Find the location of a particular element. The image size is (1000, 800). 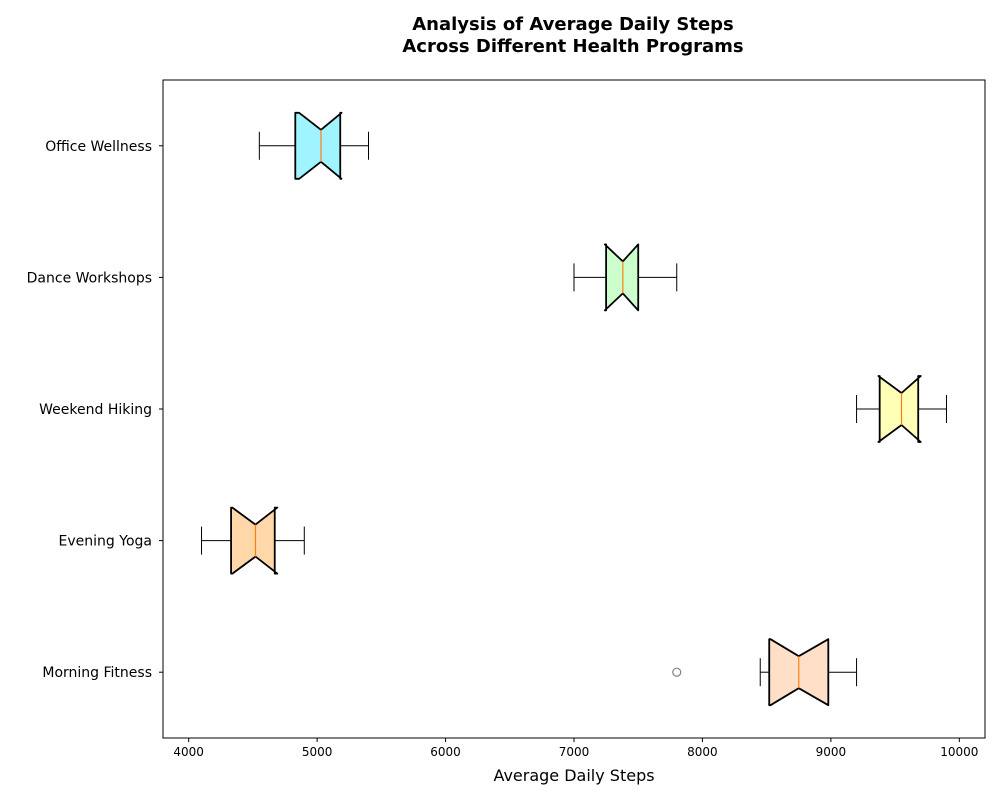

x-axis-label: Average Daily Steps is located at coordinates (573, 775).